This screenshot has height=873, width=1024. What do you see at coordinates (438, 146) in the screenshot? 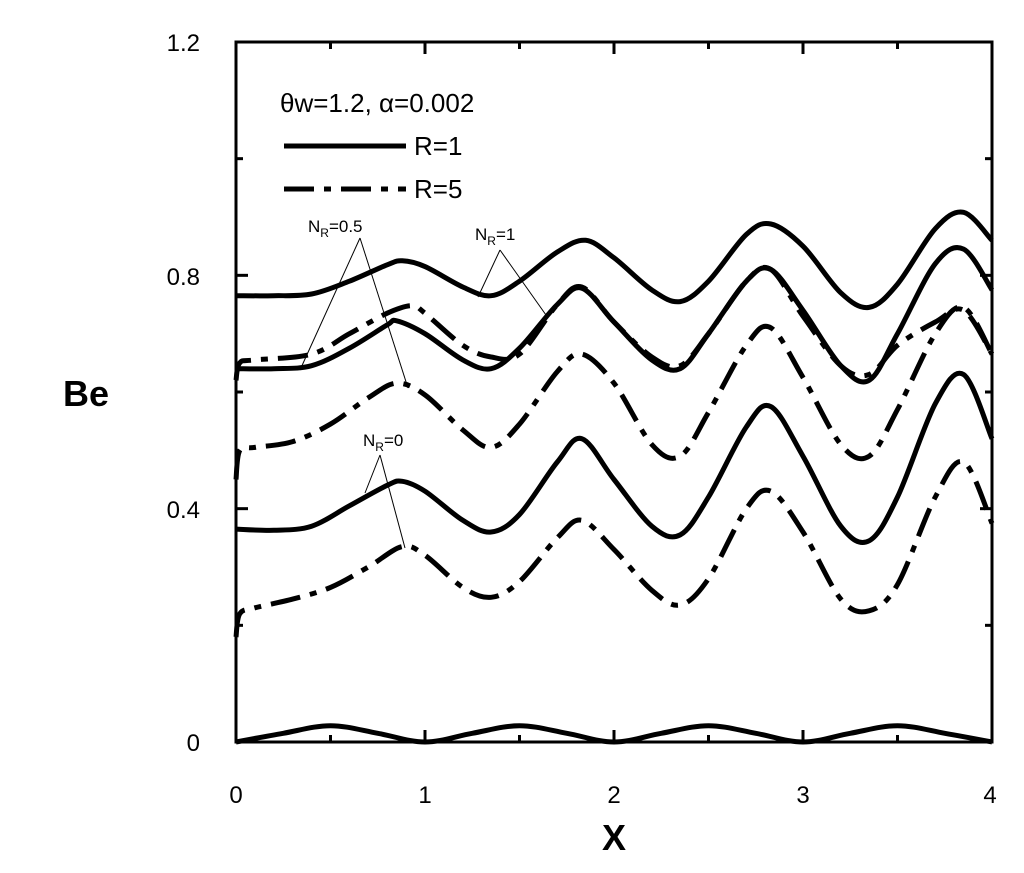
I see `legend-entry-label: R=1` at bounding box center [438, 146].